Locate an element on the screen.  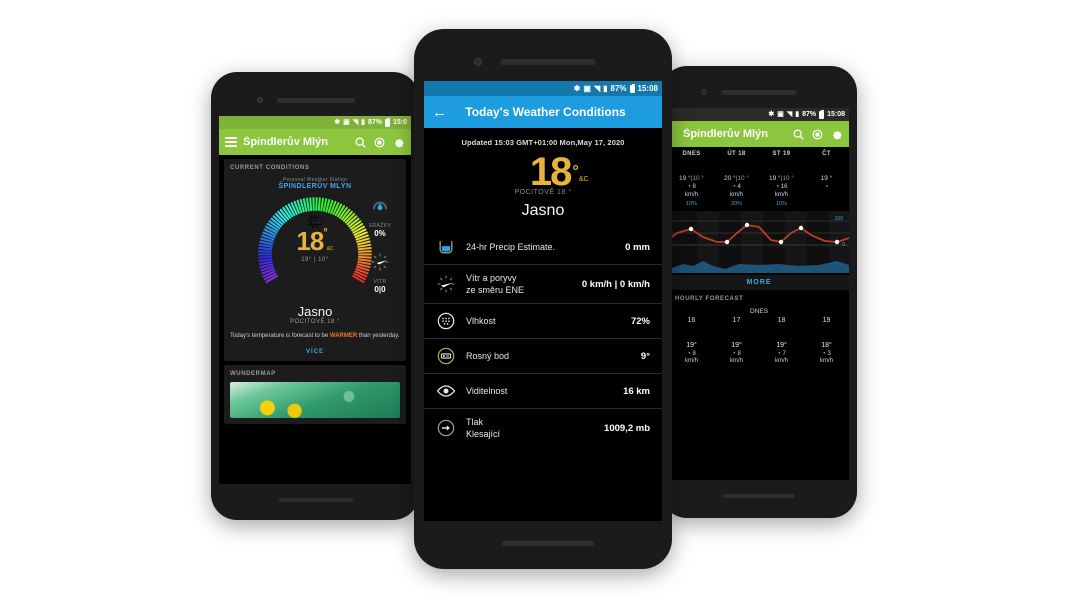
temperature-gauge-wrap: 🌤 18° &C 19° | 10° is located at coordinates (315, 247).